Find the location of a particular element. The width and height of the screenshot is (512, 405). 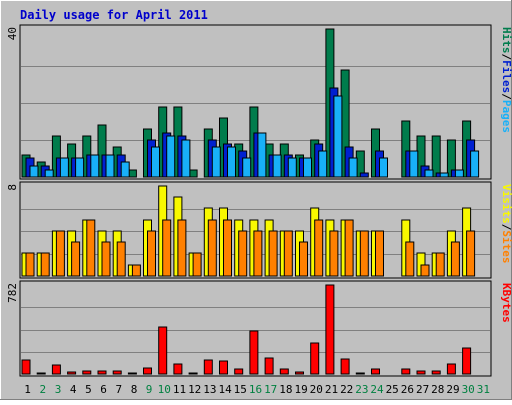

legend-entry-visits-2: Sites is located at coordinates (506, 246).